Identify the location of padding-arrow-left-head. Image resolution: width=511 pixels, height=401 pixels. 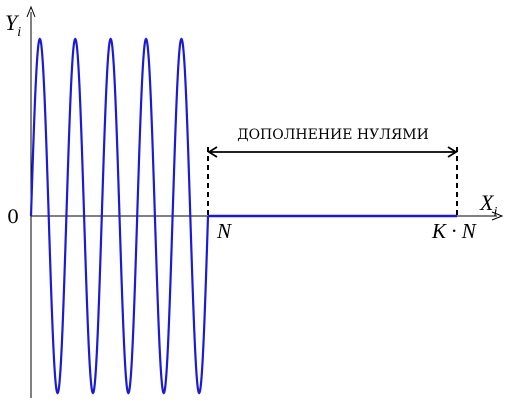
(212, 152).